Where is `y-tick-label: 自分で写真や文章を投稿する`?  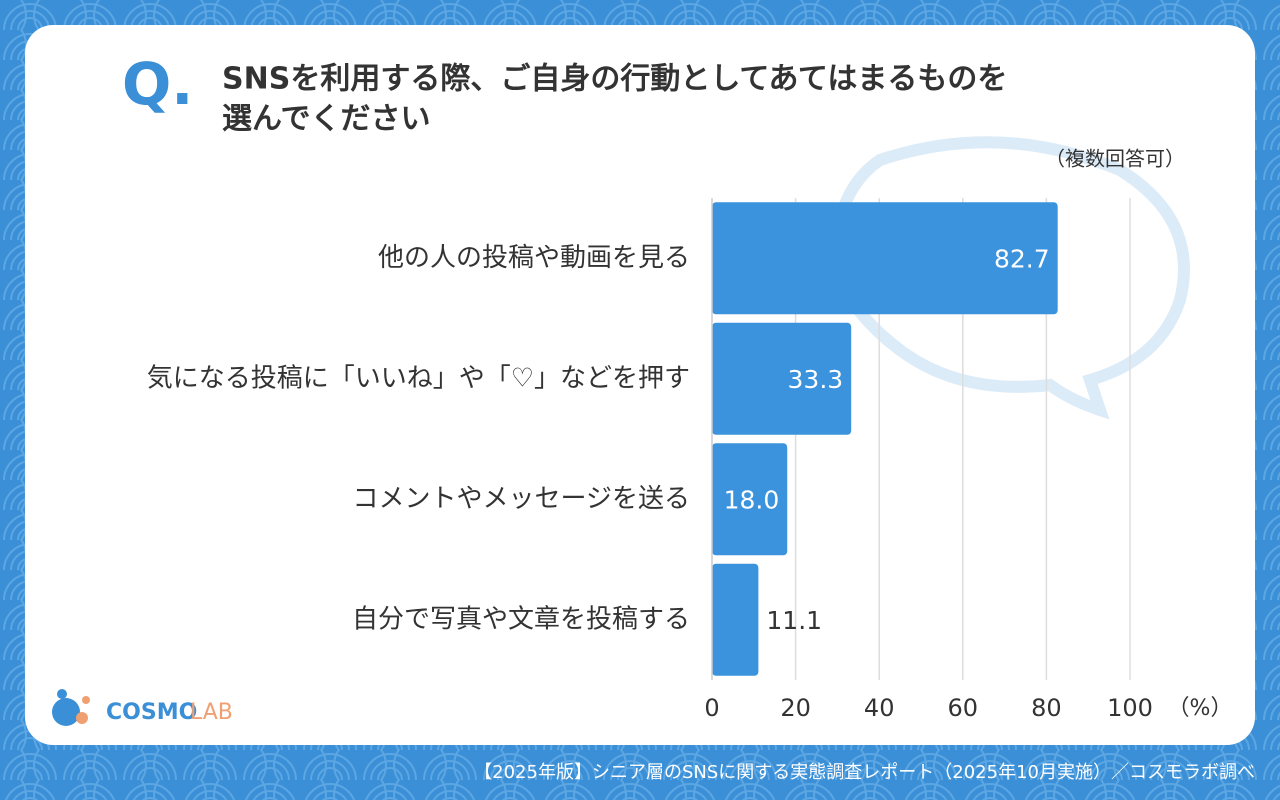
y-tick-label: 自分で写真や文章を投稿する is located at coordinates (521, 619).